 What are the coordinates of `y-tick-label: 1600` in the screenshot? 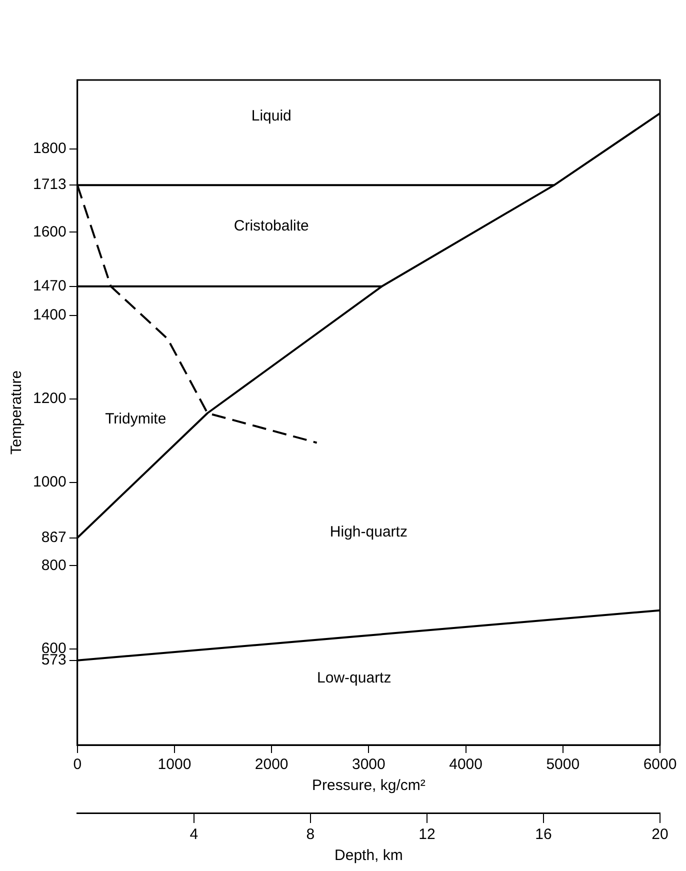 It's located at (49, 231).